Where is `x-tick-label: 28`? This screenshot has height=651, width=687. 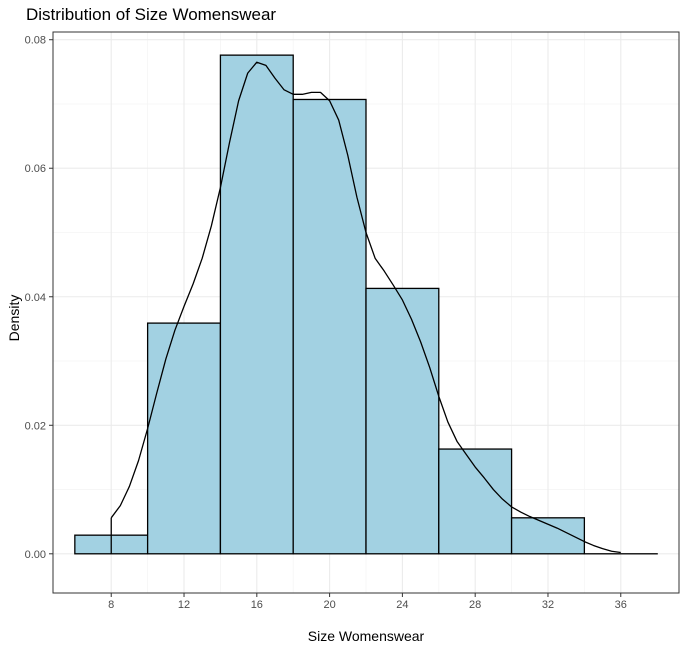
x-tick-label: 28 is located at coordinates (475, 605).